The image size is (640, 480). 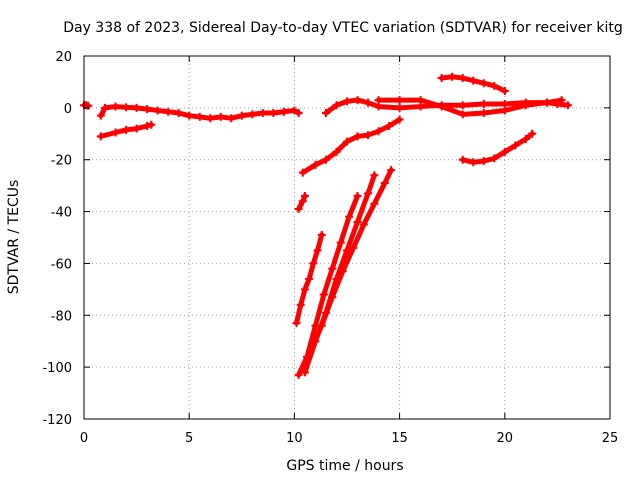 What do you see at coordinates (14, 237) in the screenshot?
I see `y-axis-label: SDTVAR / TECUs` at bounding box center [14, 237].